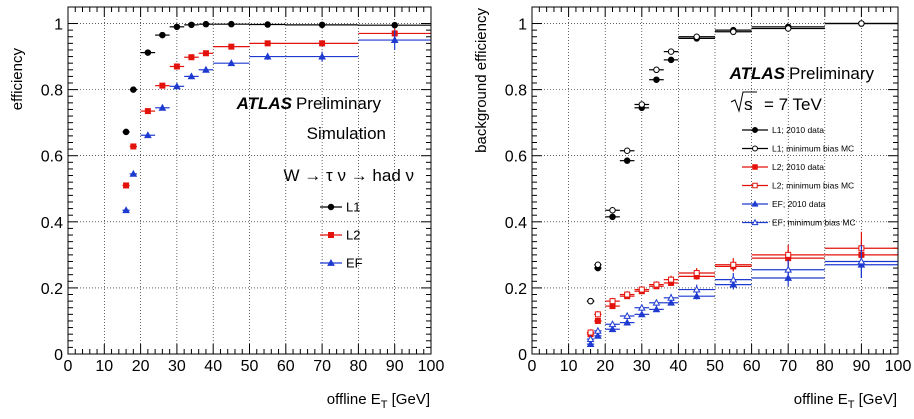 The image size is (914, 419). Describe the element at coordinates (862, 366) in the screenshot. I see `x-tick-label: 90` at that location.